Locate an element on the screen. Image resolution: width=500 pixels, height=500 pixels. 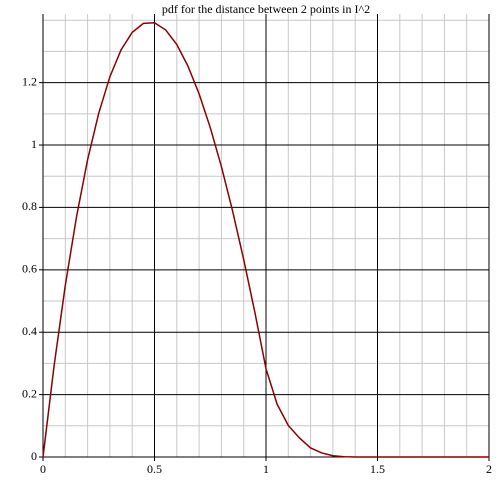
y-tick-label: 1 is located at coordinates (34, 144).